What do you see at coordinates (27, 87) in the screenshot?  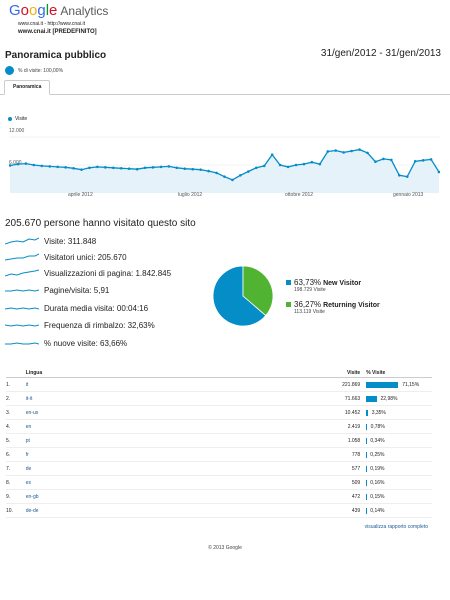 I see `tab-panoramica: Panoramica` at bounding box center [27, 87].